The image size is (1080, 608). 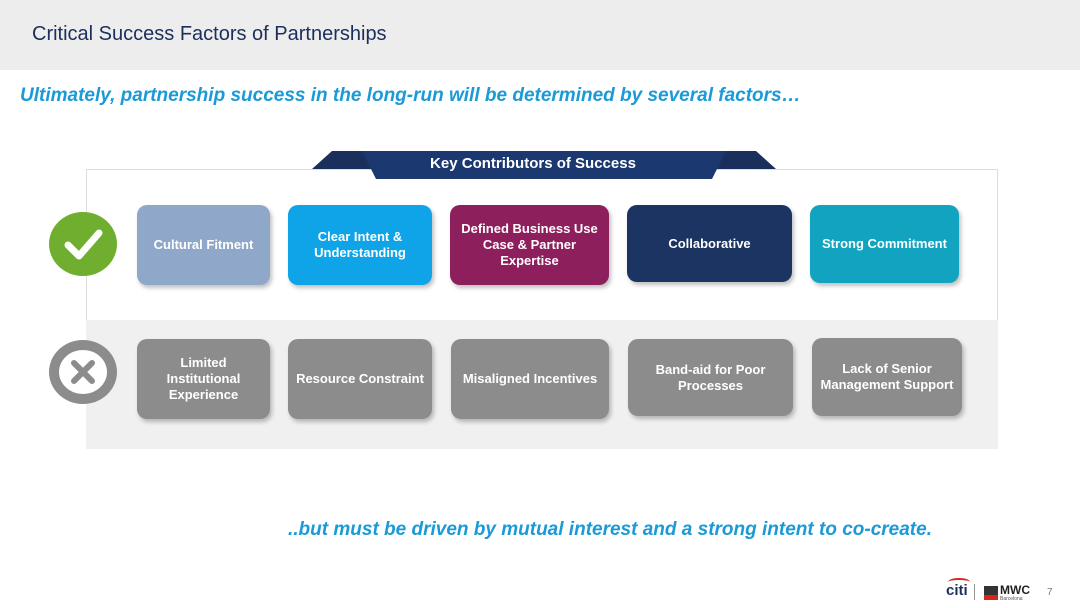 I want to click on failure-card-label: Resource Constraint, so click(x=360, y=378).